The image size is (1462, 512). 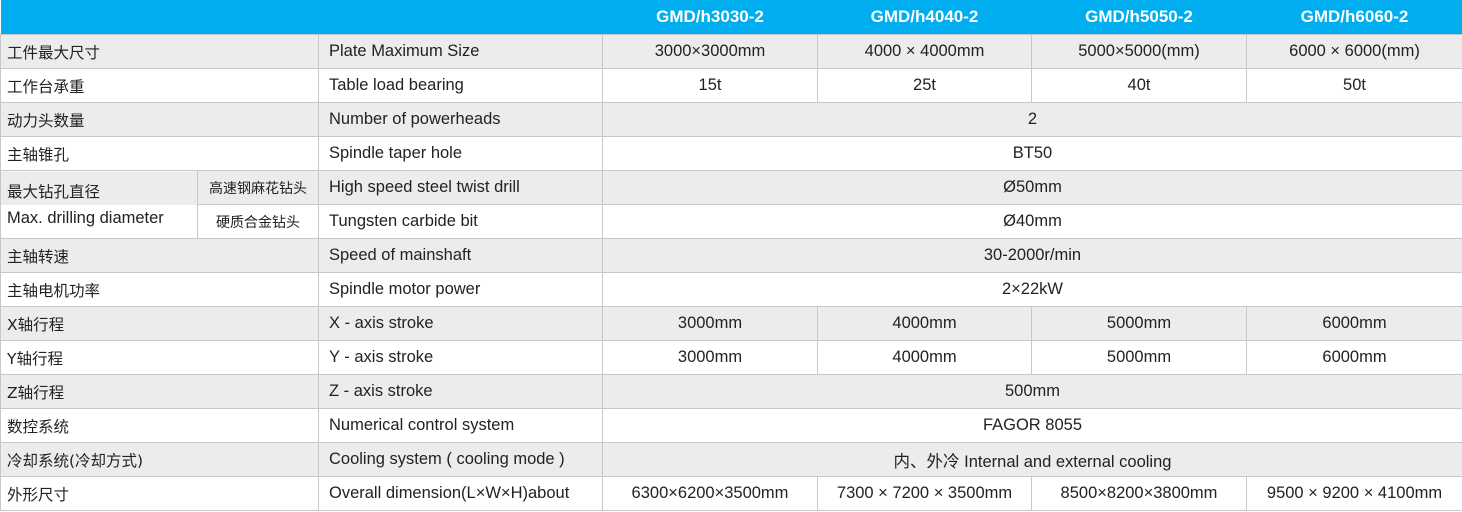 I want to click on value-cell: 25t, so click(x=924, y=85).